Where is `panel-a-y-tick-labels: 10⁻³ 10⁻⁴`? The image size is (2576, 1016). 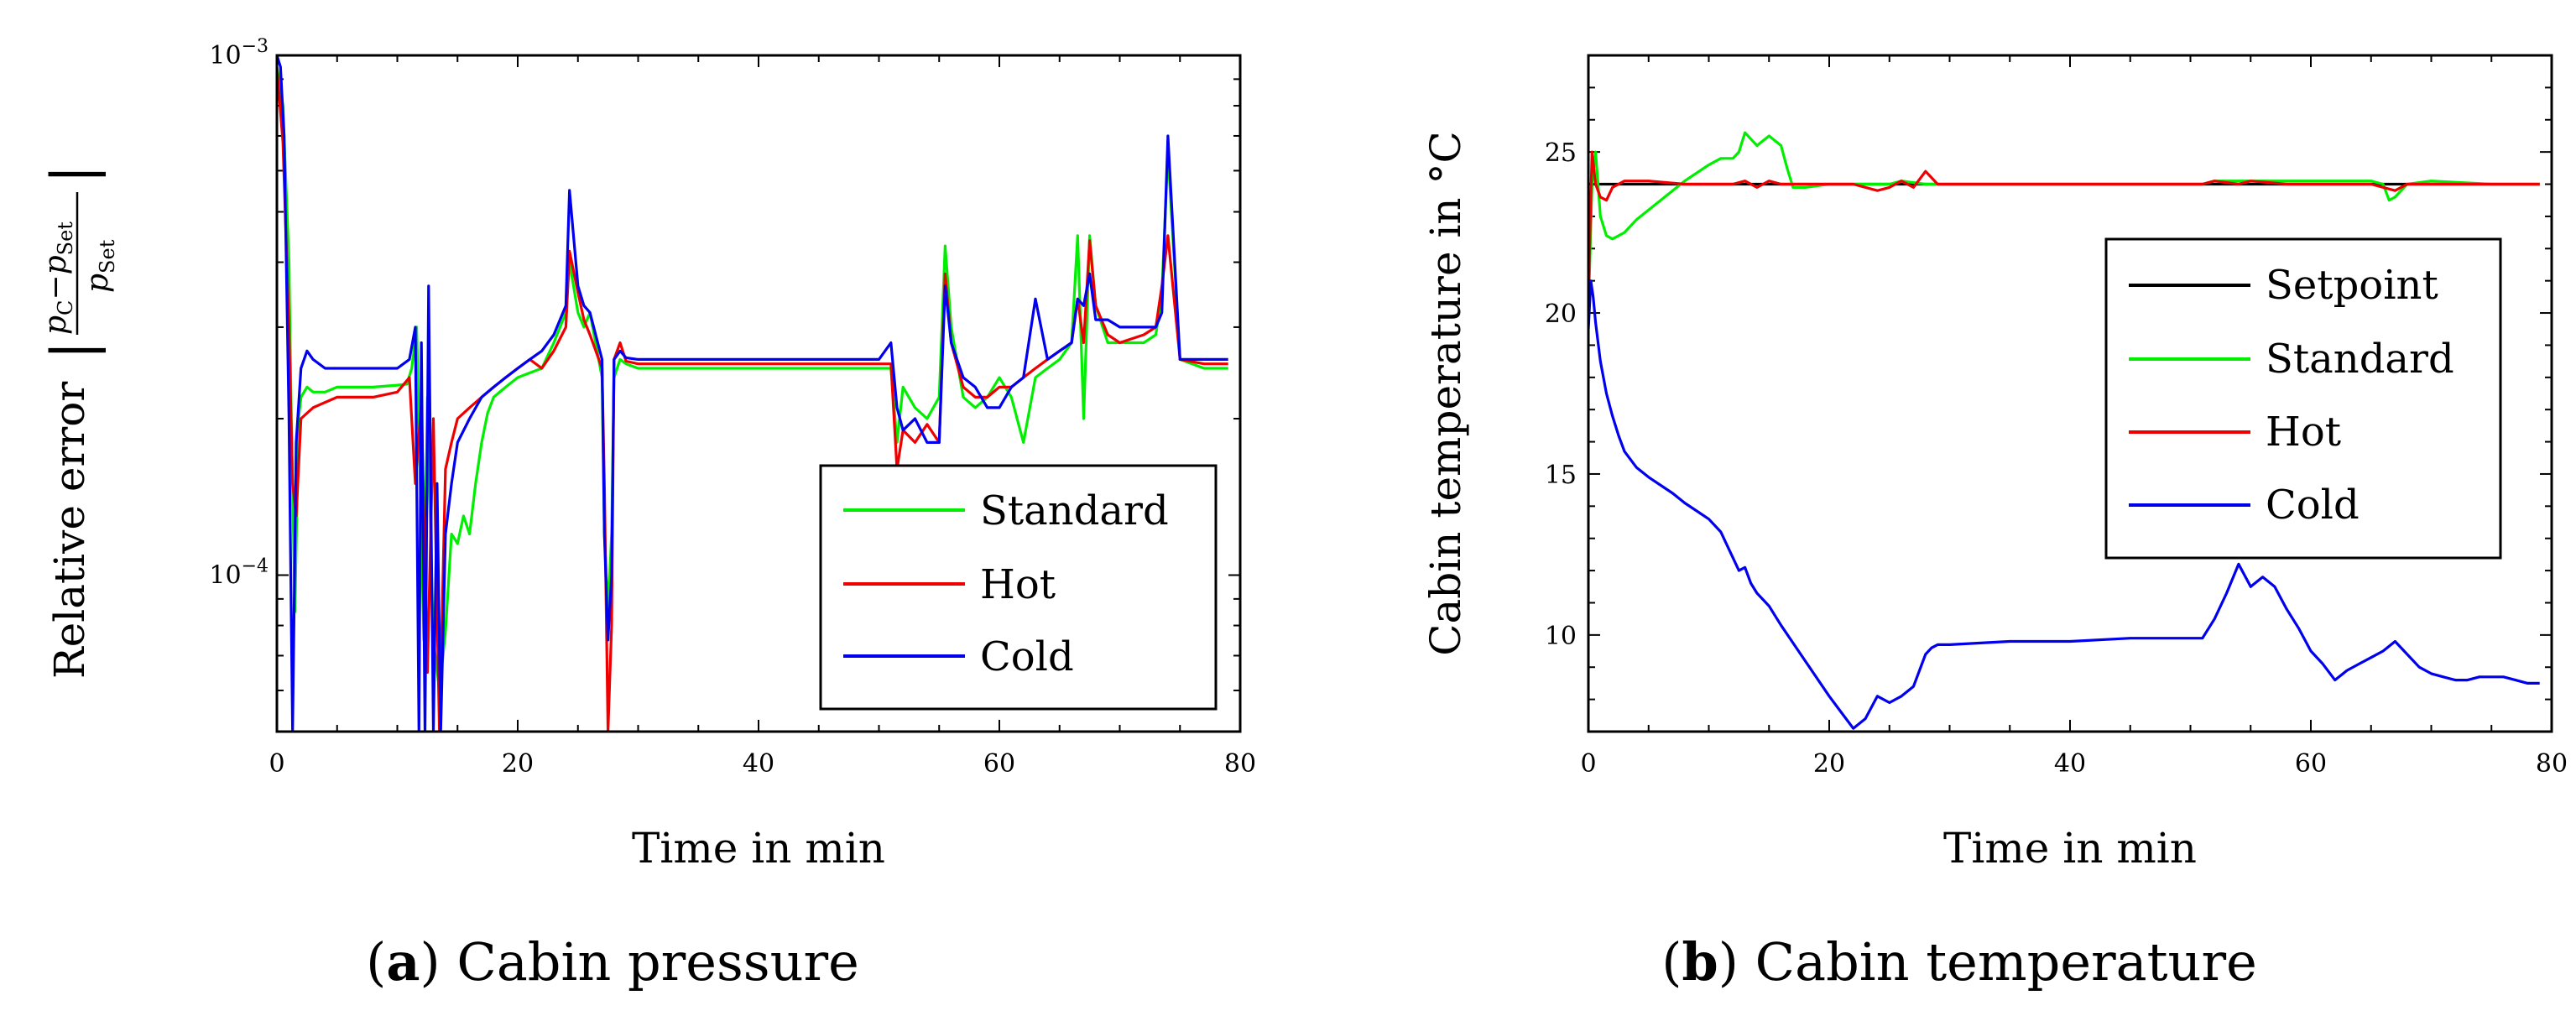 panel-a-y-tick-labels: 10⁻³ 10⁻⁴ is located at coordinates (239, 313).